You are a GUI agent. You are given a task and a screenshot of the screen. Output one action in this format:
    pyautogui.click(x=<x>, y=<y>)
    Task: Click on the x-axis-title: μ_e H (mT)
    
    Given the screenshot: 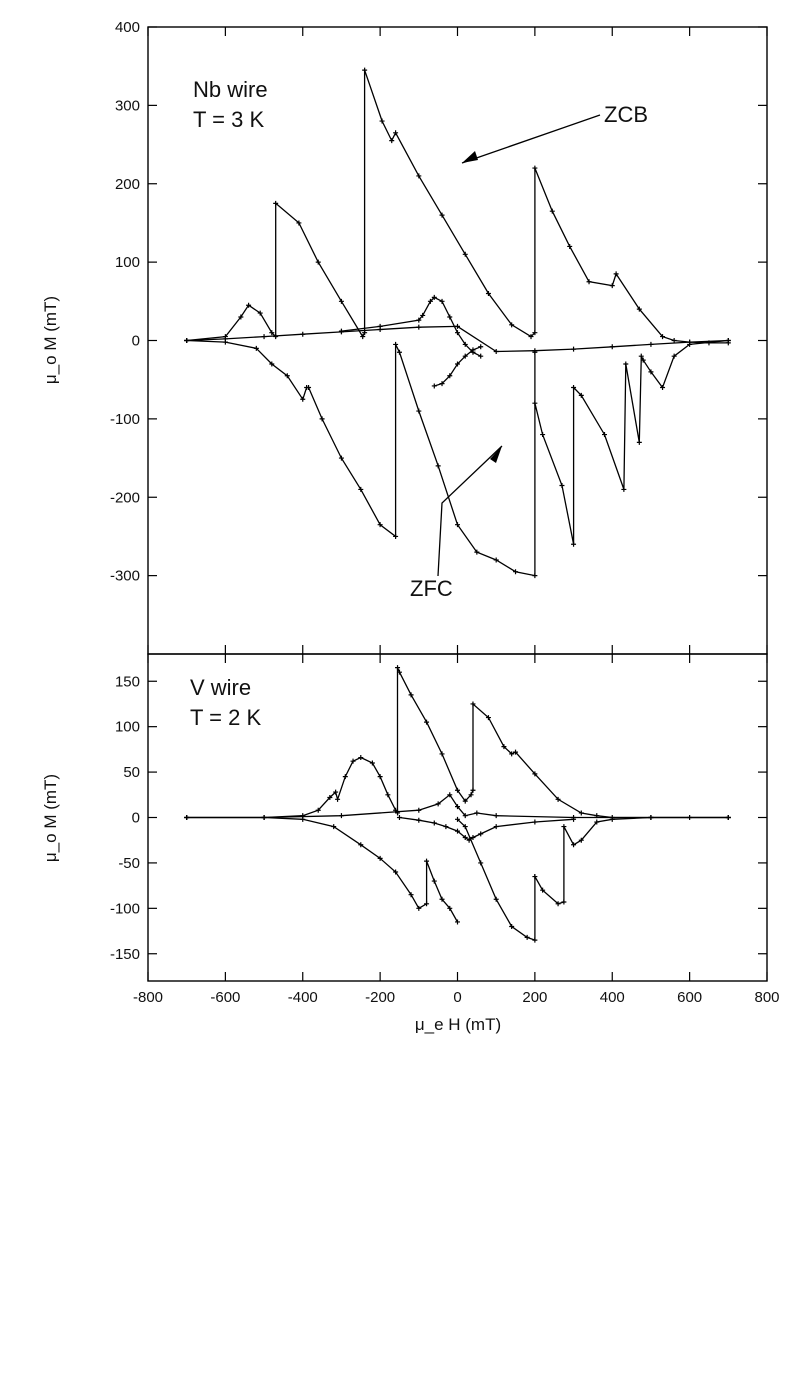 What is the action you would take?
    pyautogui.click(x=458, y=1024)
    